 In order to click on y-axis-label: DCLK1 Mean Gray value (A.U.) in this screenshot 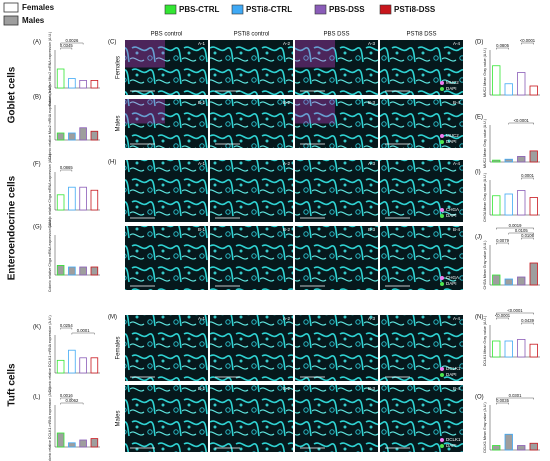, I will do `click(485, 427)`.